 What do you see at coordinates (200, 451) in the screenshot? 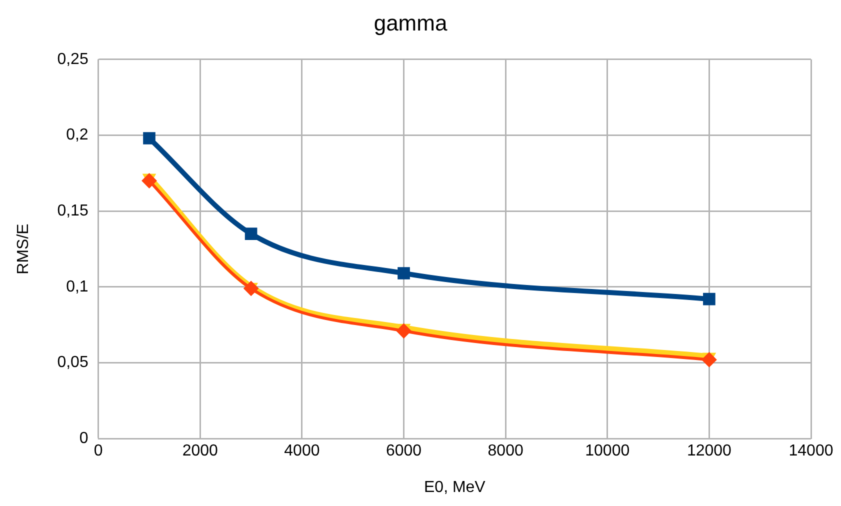
I see `x-tick-label: 2000` at bounding box center [200, 451].